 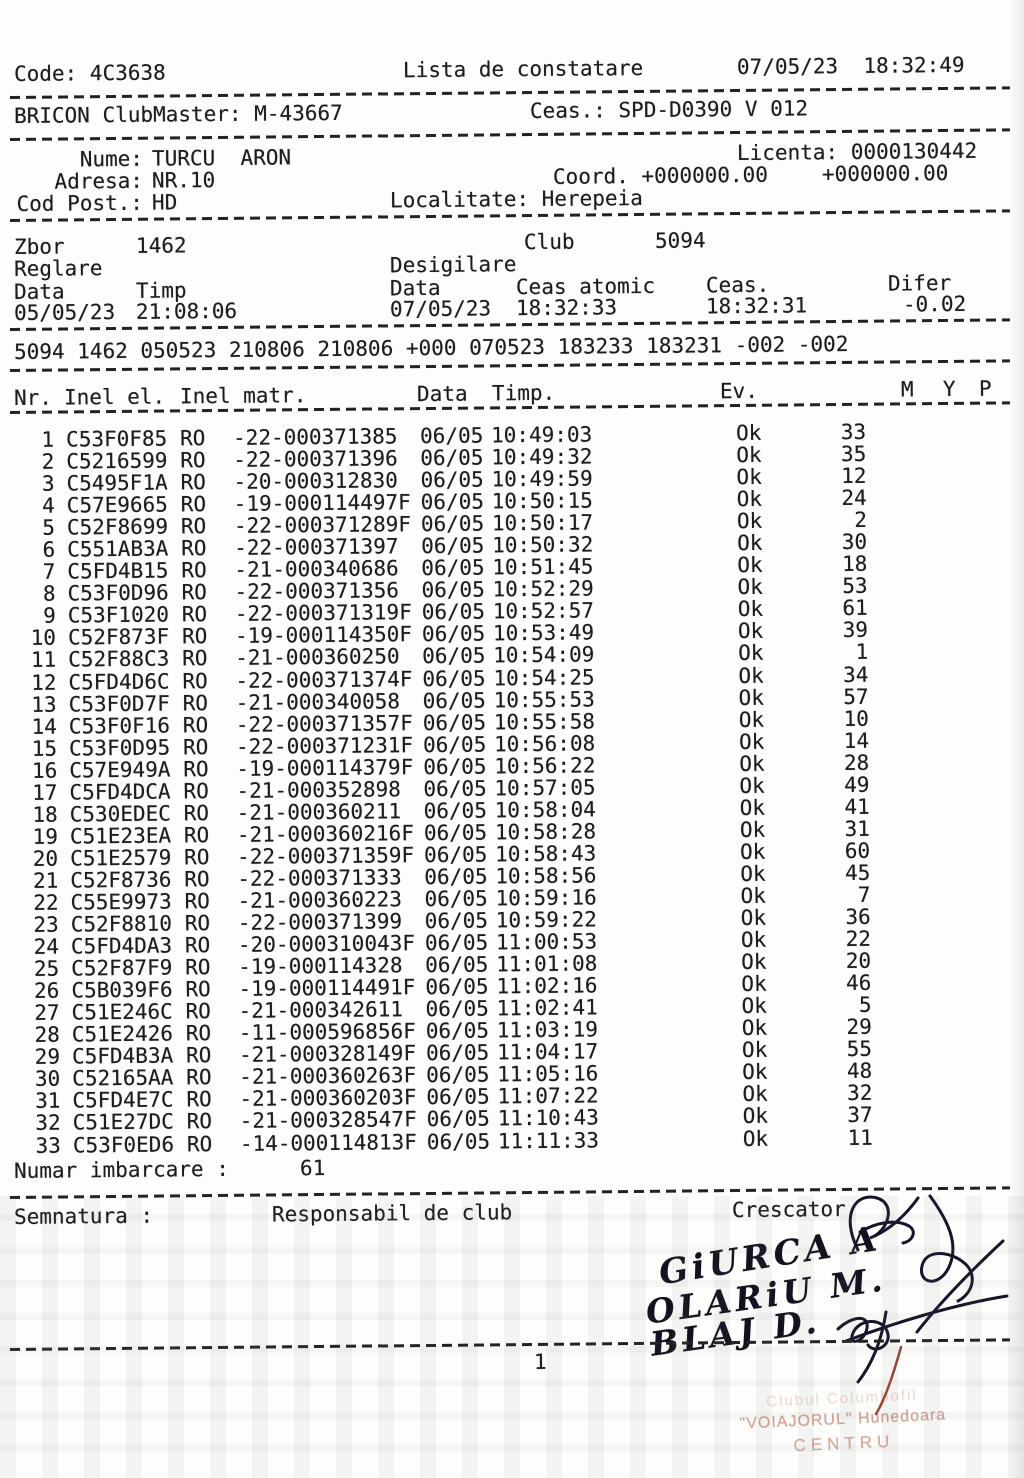 What do you see at coordinates (46, 991) in the screenshot?
I see `row-number: 26` at bounding box center [46, 991].